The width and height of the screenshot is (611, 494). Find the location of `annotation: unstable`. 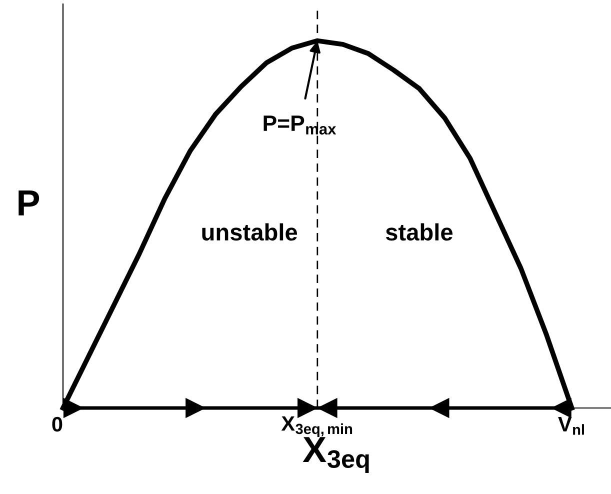

annotation: unstable is located at coordinates (250, 232).